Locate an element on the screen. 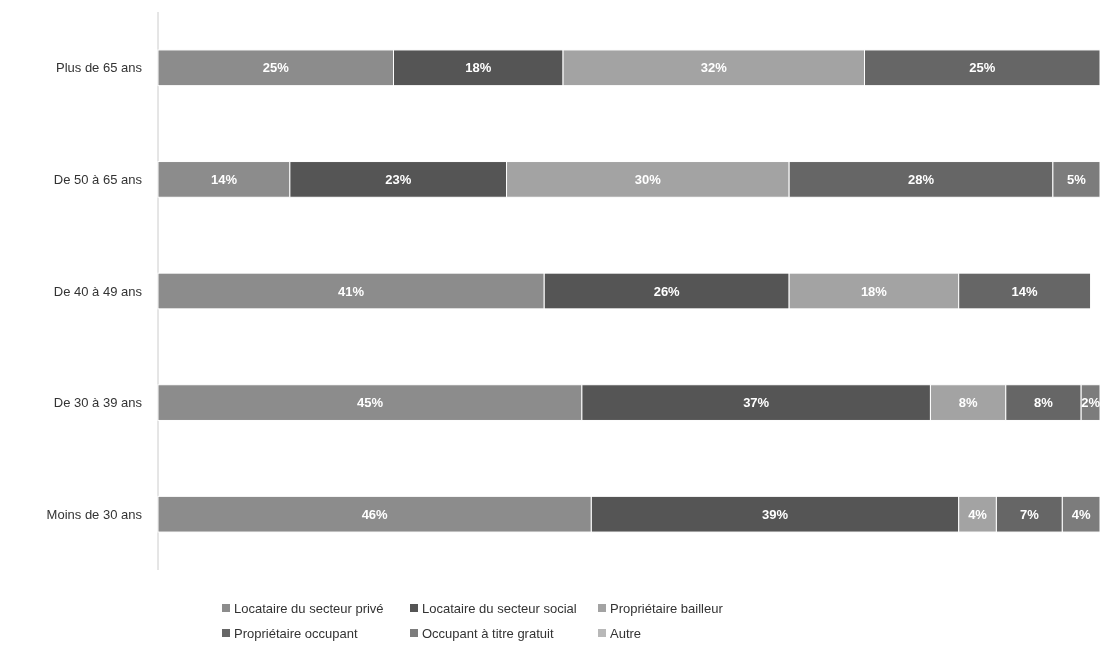 The height and width of the screenshot is (647, 1107). y-tick-label: De 30 à 39 ans is located at coordinates (98, 403).